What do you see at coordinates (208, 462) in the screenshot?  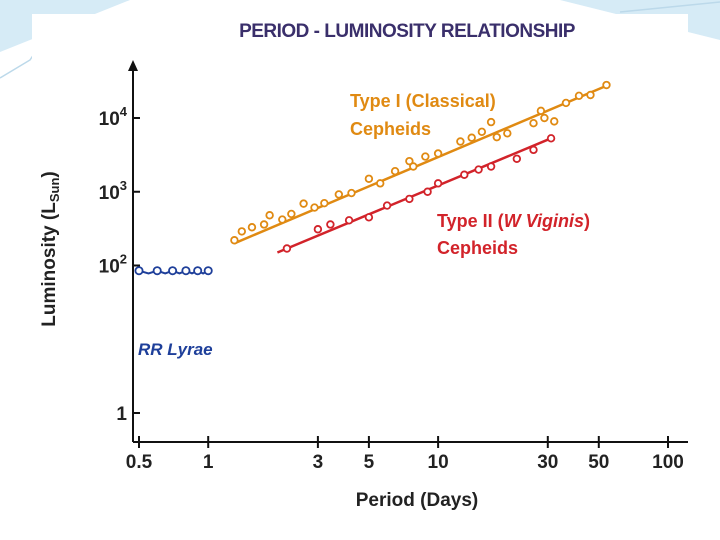 I see `x-tick-label: 1` at bounding box center [208, 462].